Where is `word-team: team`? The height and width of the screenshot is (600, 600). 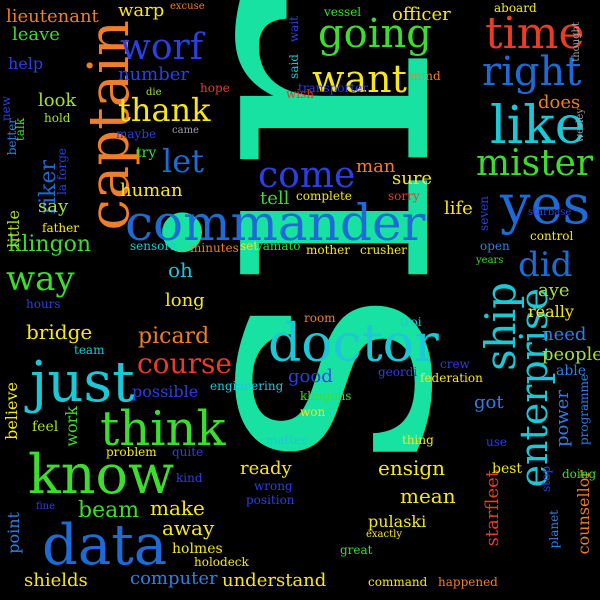
word-team: team is located at coordinates (89, 350).